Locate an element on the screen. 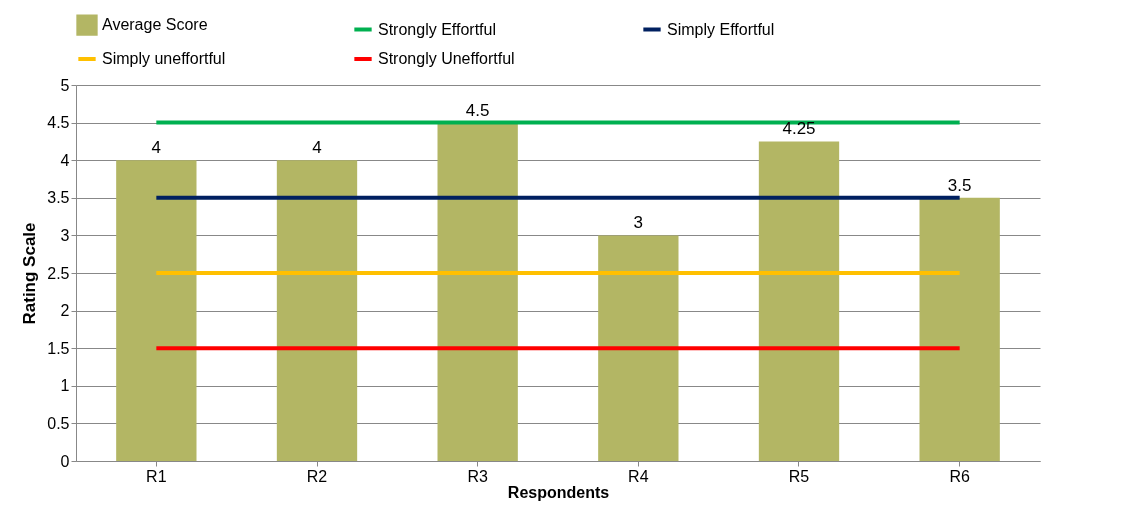 The image size is (1130, 506). legend-label: Average Score is located at coordinates (155, 25).